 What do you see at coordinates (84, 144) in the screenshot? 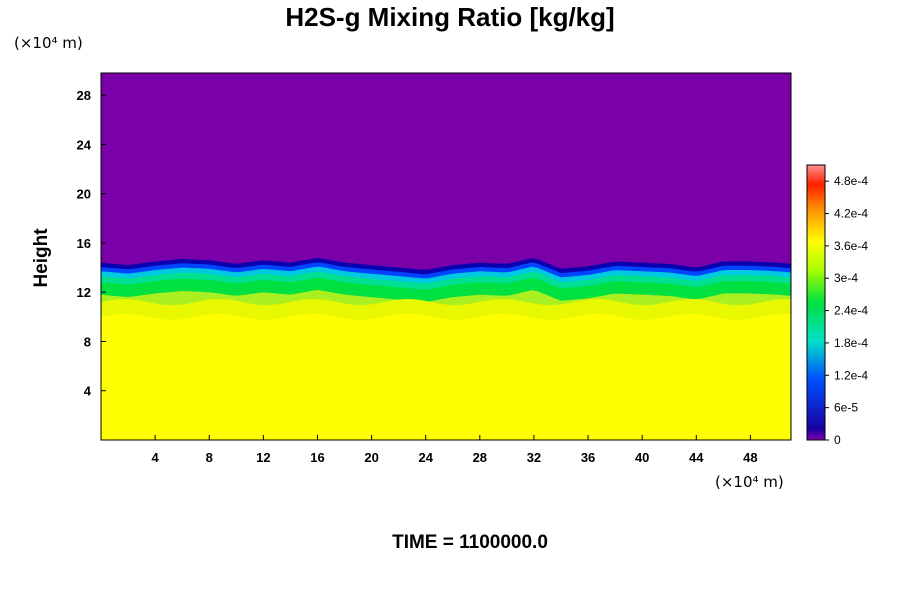
I see `y-tick-label: 24` at bounding box center [84, 144].